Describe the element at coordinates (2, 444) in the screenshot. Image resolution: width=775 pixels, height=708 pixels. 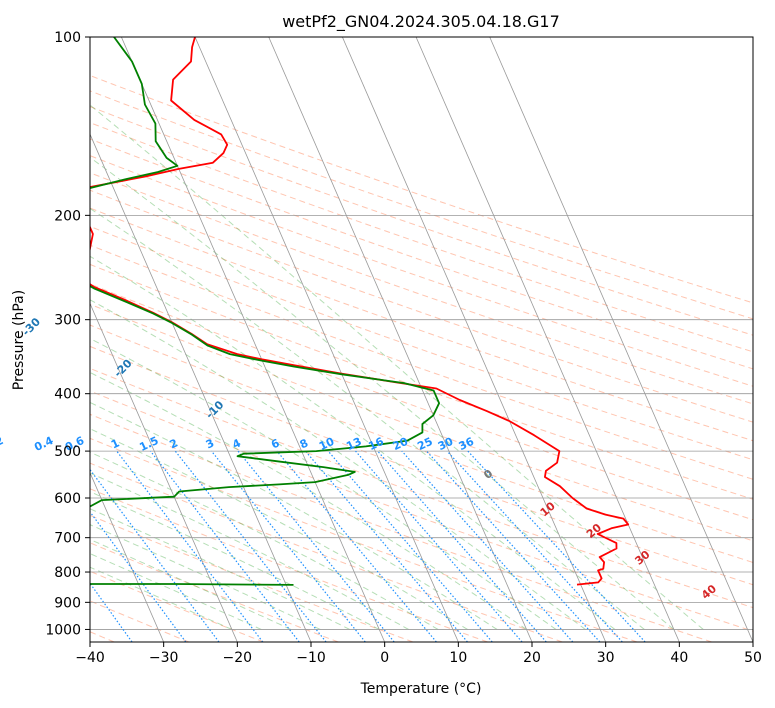
I see `mixing-ratio-label: 0.2` at that location.